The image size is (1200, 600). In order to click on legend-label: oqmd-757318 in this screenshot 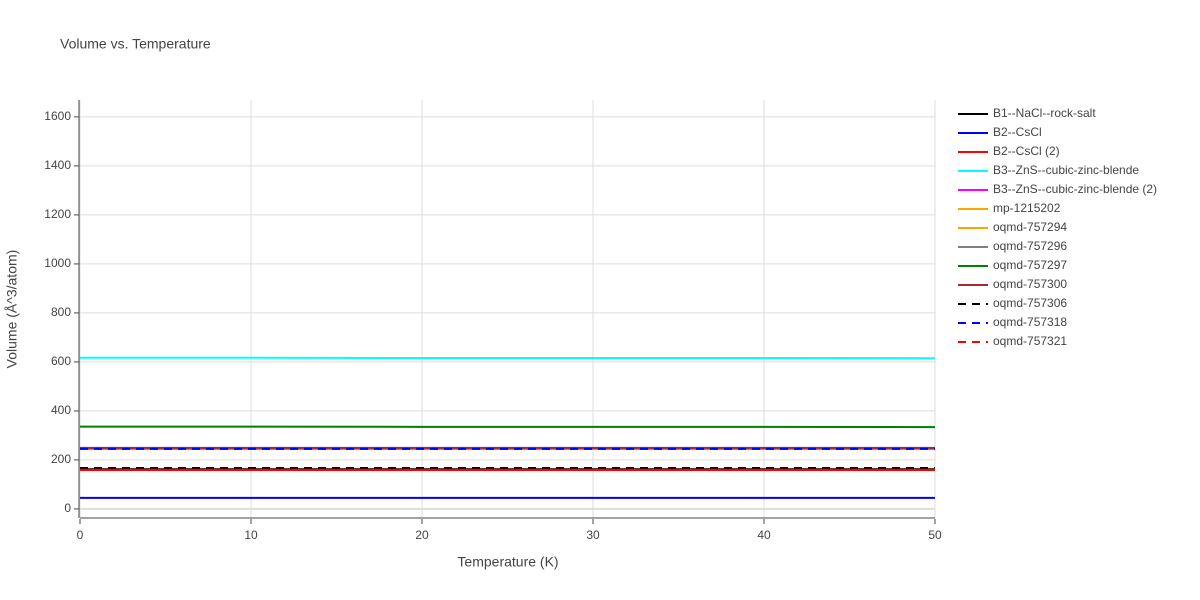, I will do `click(1030, 322)`.